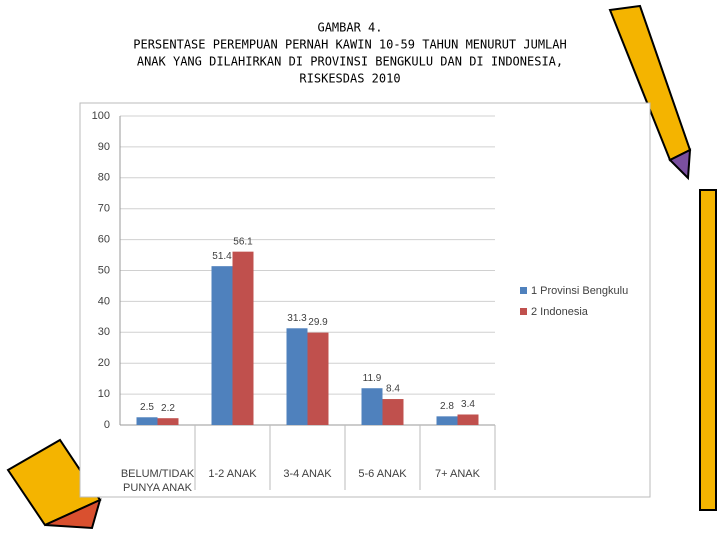 This screenshot has height=540, width=720. I want to click on y-tick-label: 100, so click(101, 116).